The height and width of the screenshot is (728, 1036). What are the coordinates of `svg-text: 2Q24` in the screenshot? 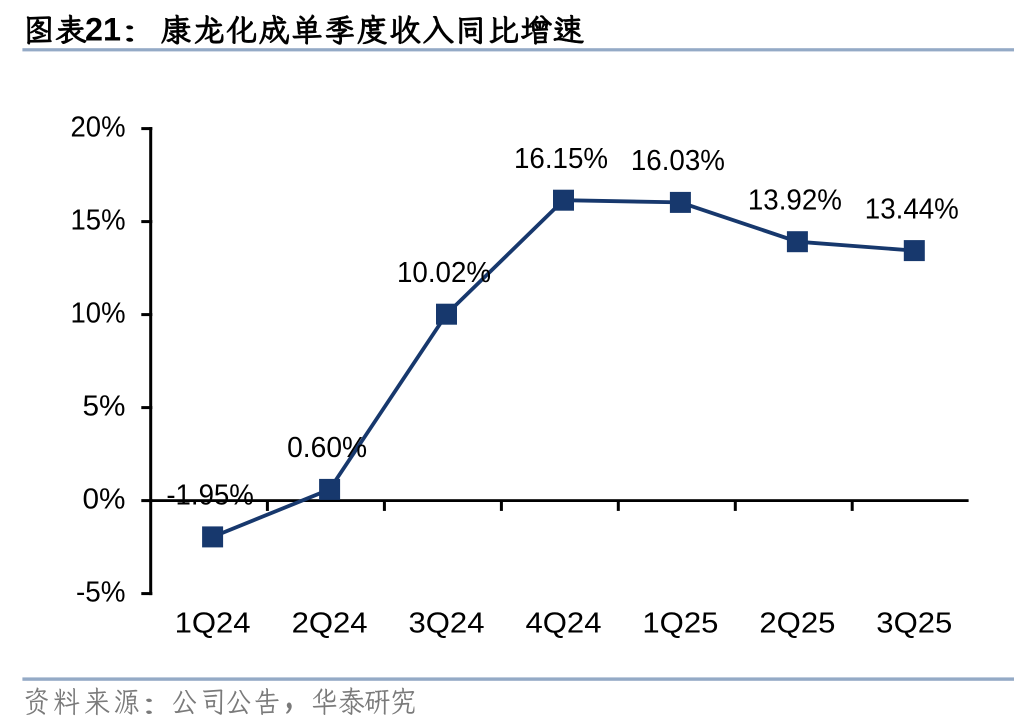 It's located at (330, 624).